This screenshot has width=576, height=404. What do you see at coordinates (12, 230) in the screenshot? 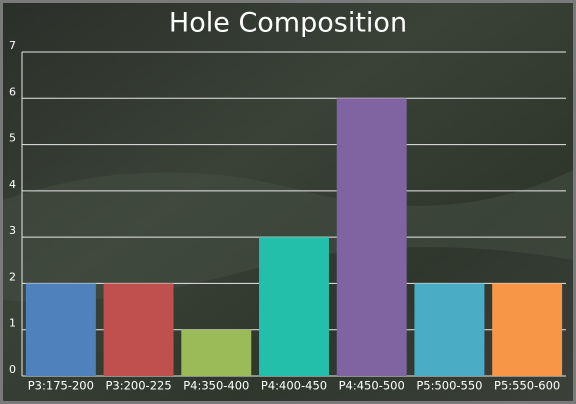
I see `y-tick-label: 3` at bounding box center [12, 230].